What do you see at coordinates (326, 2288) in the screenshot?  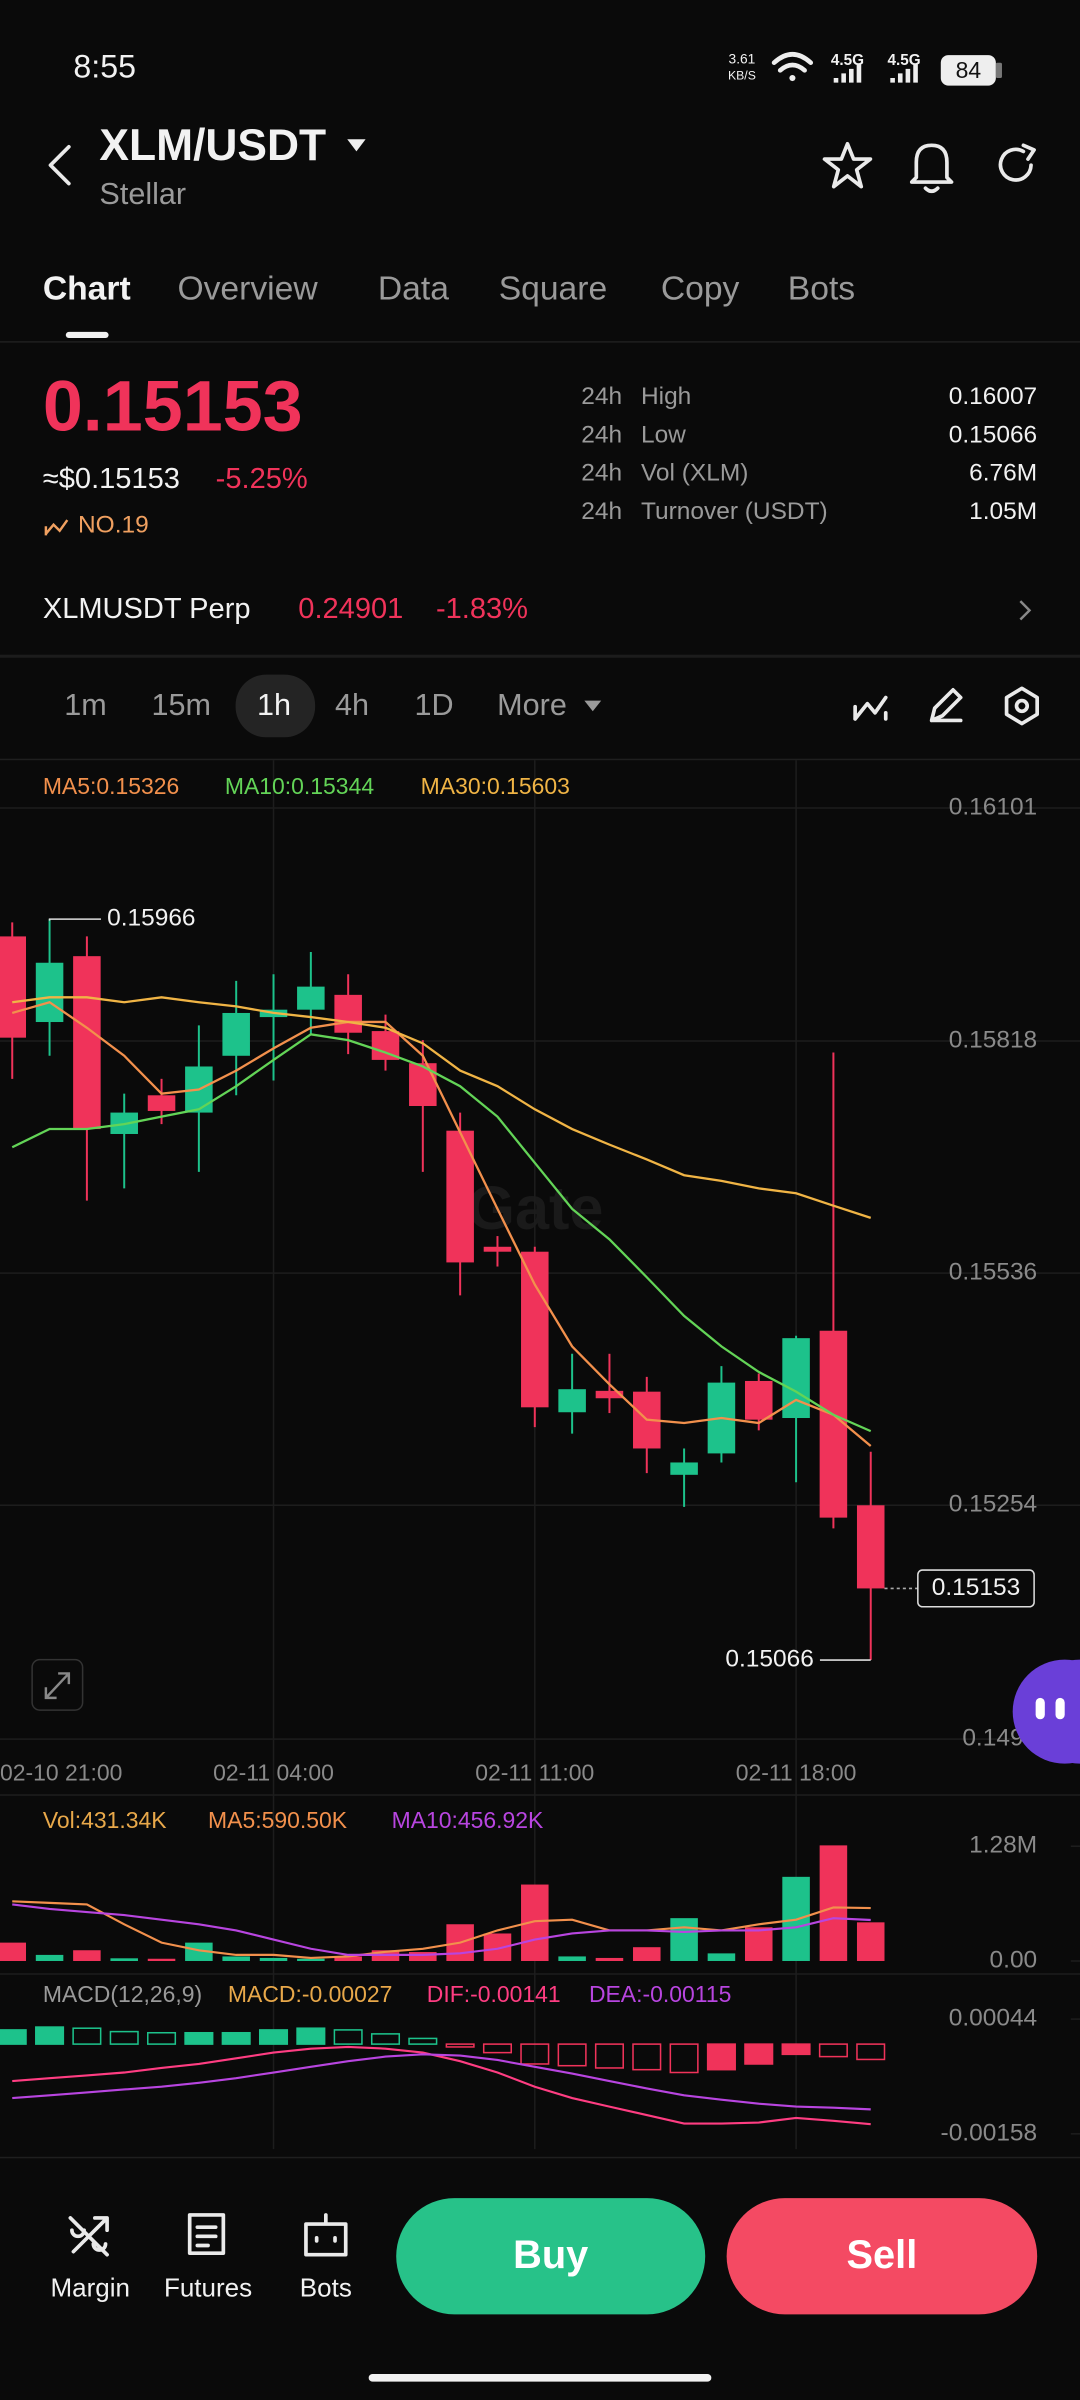 I see `action-label: Bots` at bounding box center [326, 2288].